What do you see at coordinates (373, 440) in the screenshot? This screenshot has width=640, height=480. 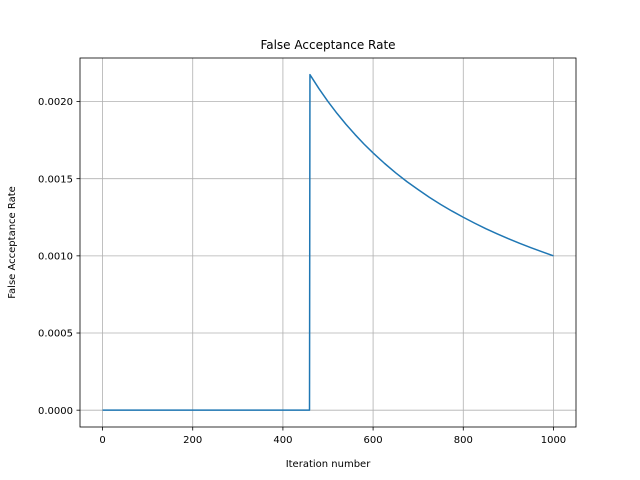 I see `x-tick-label: 600` at bounding box center [373, 440].